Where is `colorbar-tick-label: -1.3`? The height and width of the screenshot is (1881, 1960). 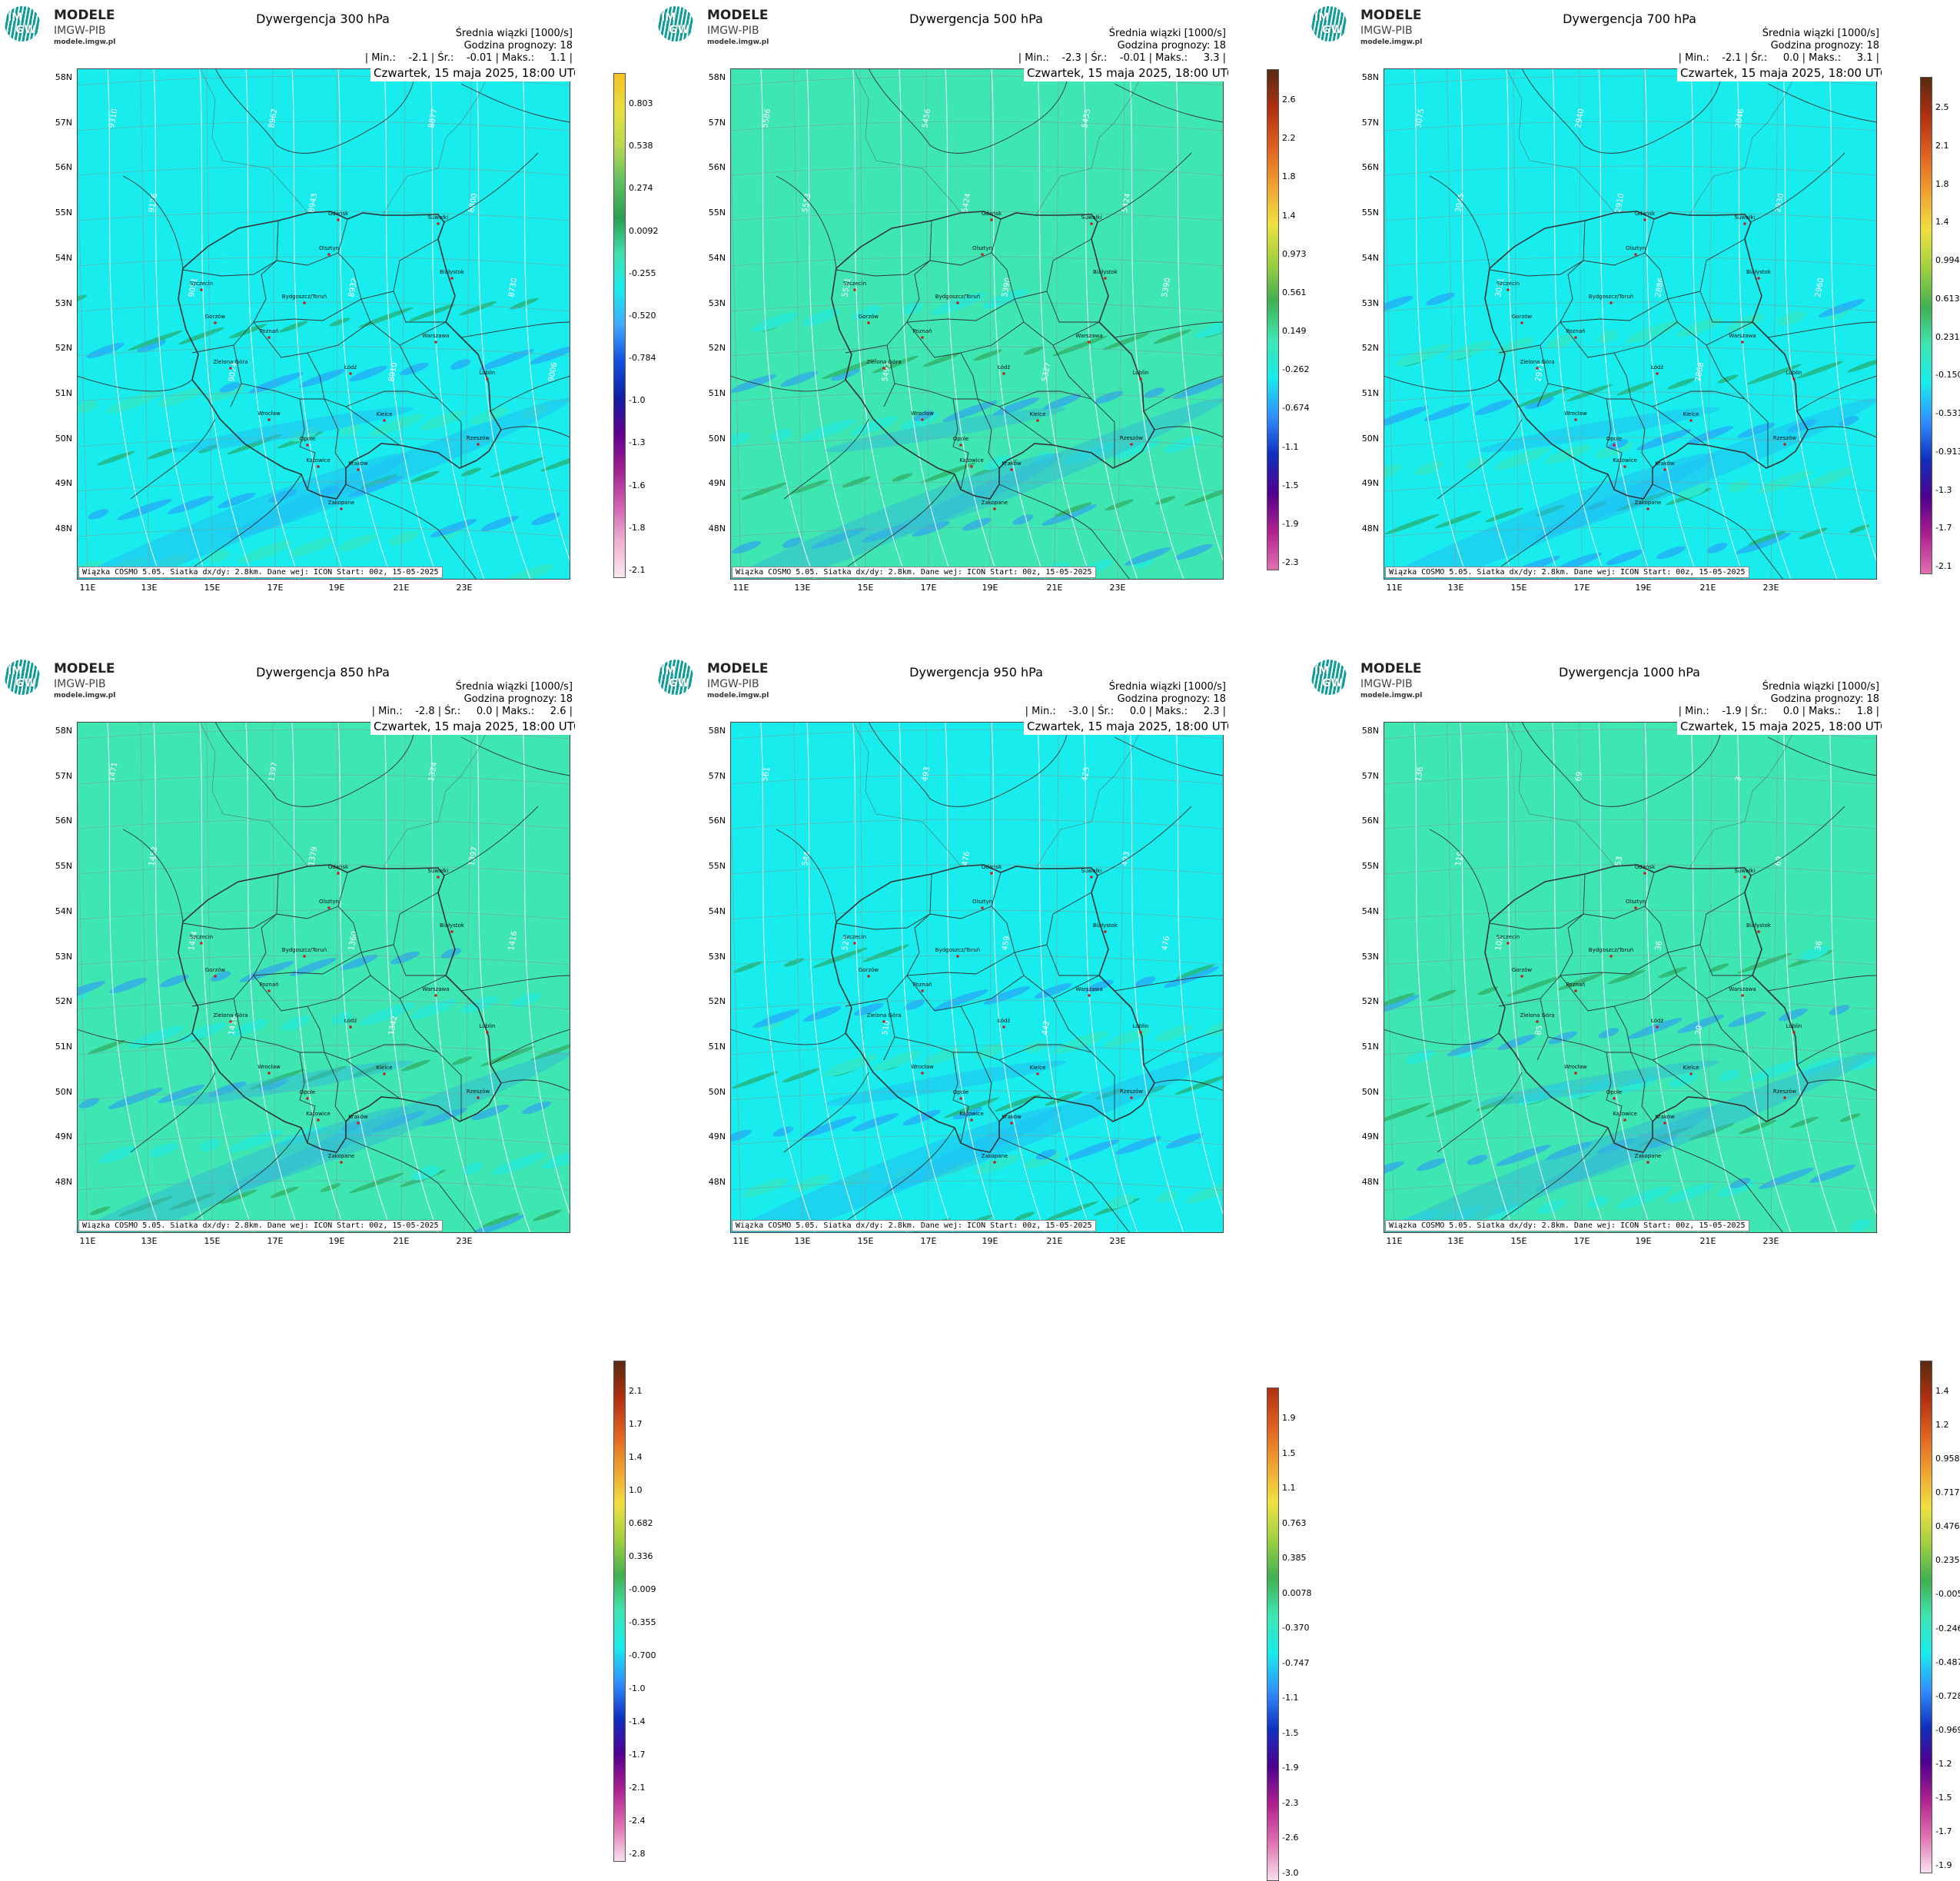 colorbar-tick-label: -1.3 is located at coordinates (637, 442).